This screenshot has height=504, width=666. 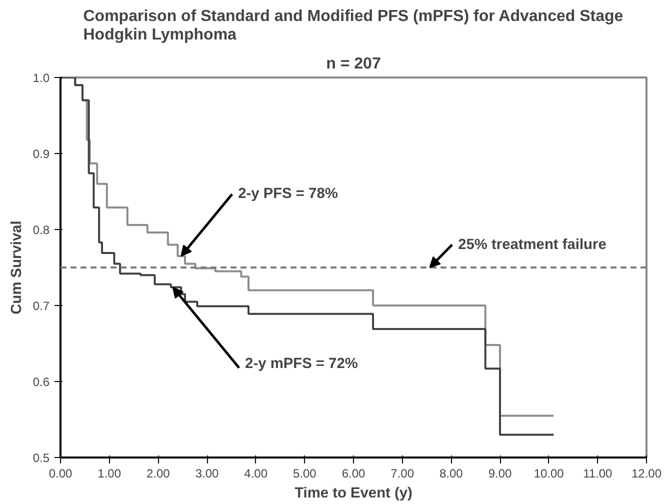 What do you see at coordinates (301, 364) in the screenshot?
I see `annotation: 2-y mPFS = 72%` at bounding box center [301, 364].